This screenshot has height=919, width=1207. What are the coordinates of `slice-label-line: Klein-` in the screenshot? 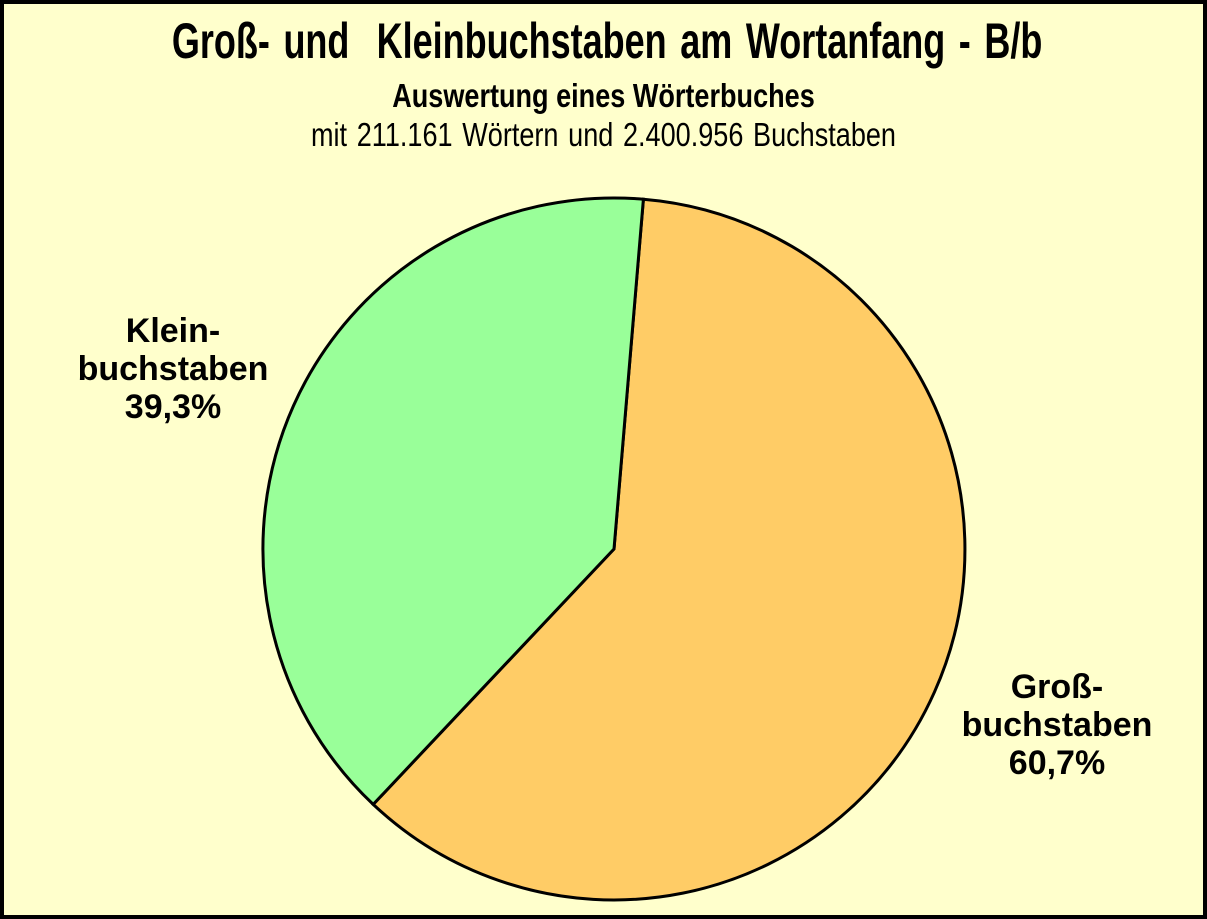 It's located at (173, 331).